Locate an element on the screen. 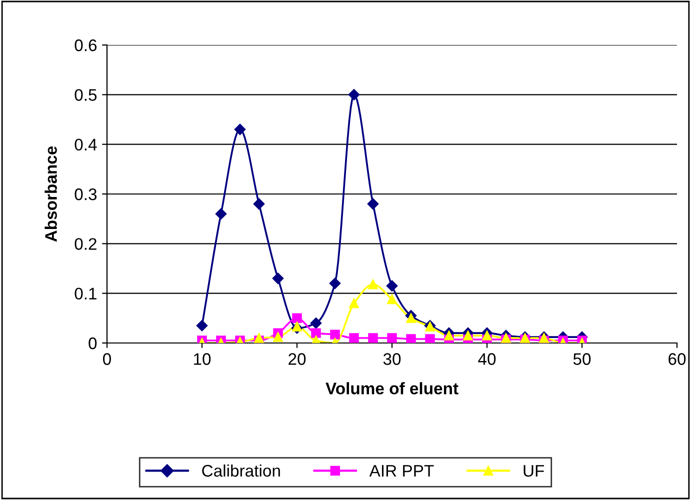 This screenshot has height=500, width=691. legend-label: Calibration is located at coordinates (241, 470).